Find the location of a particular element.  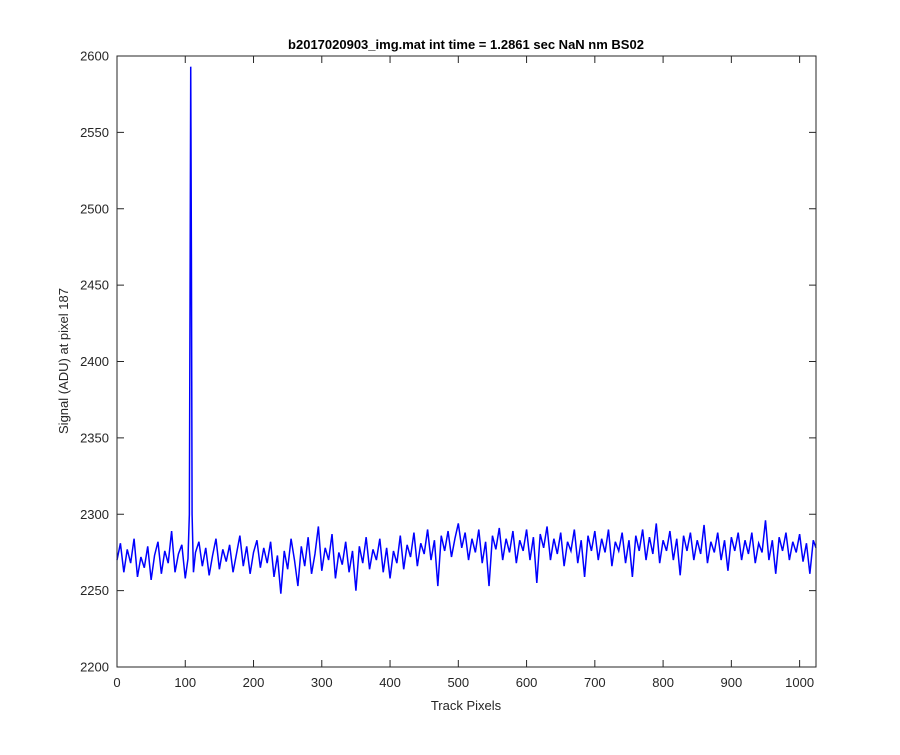

y-tick-label: 2250 is located at coordinates (94, 590).